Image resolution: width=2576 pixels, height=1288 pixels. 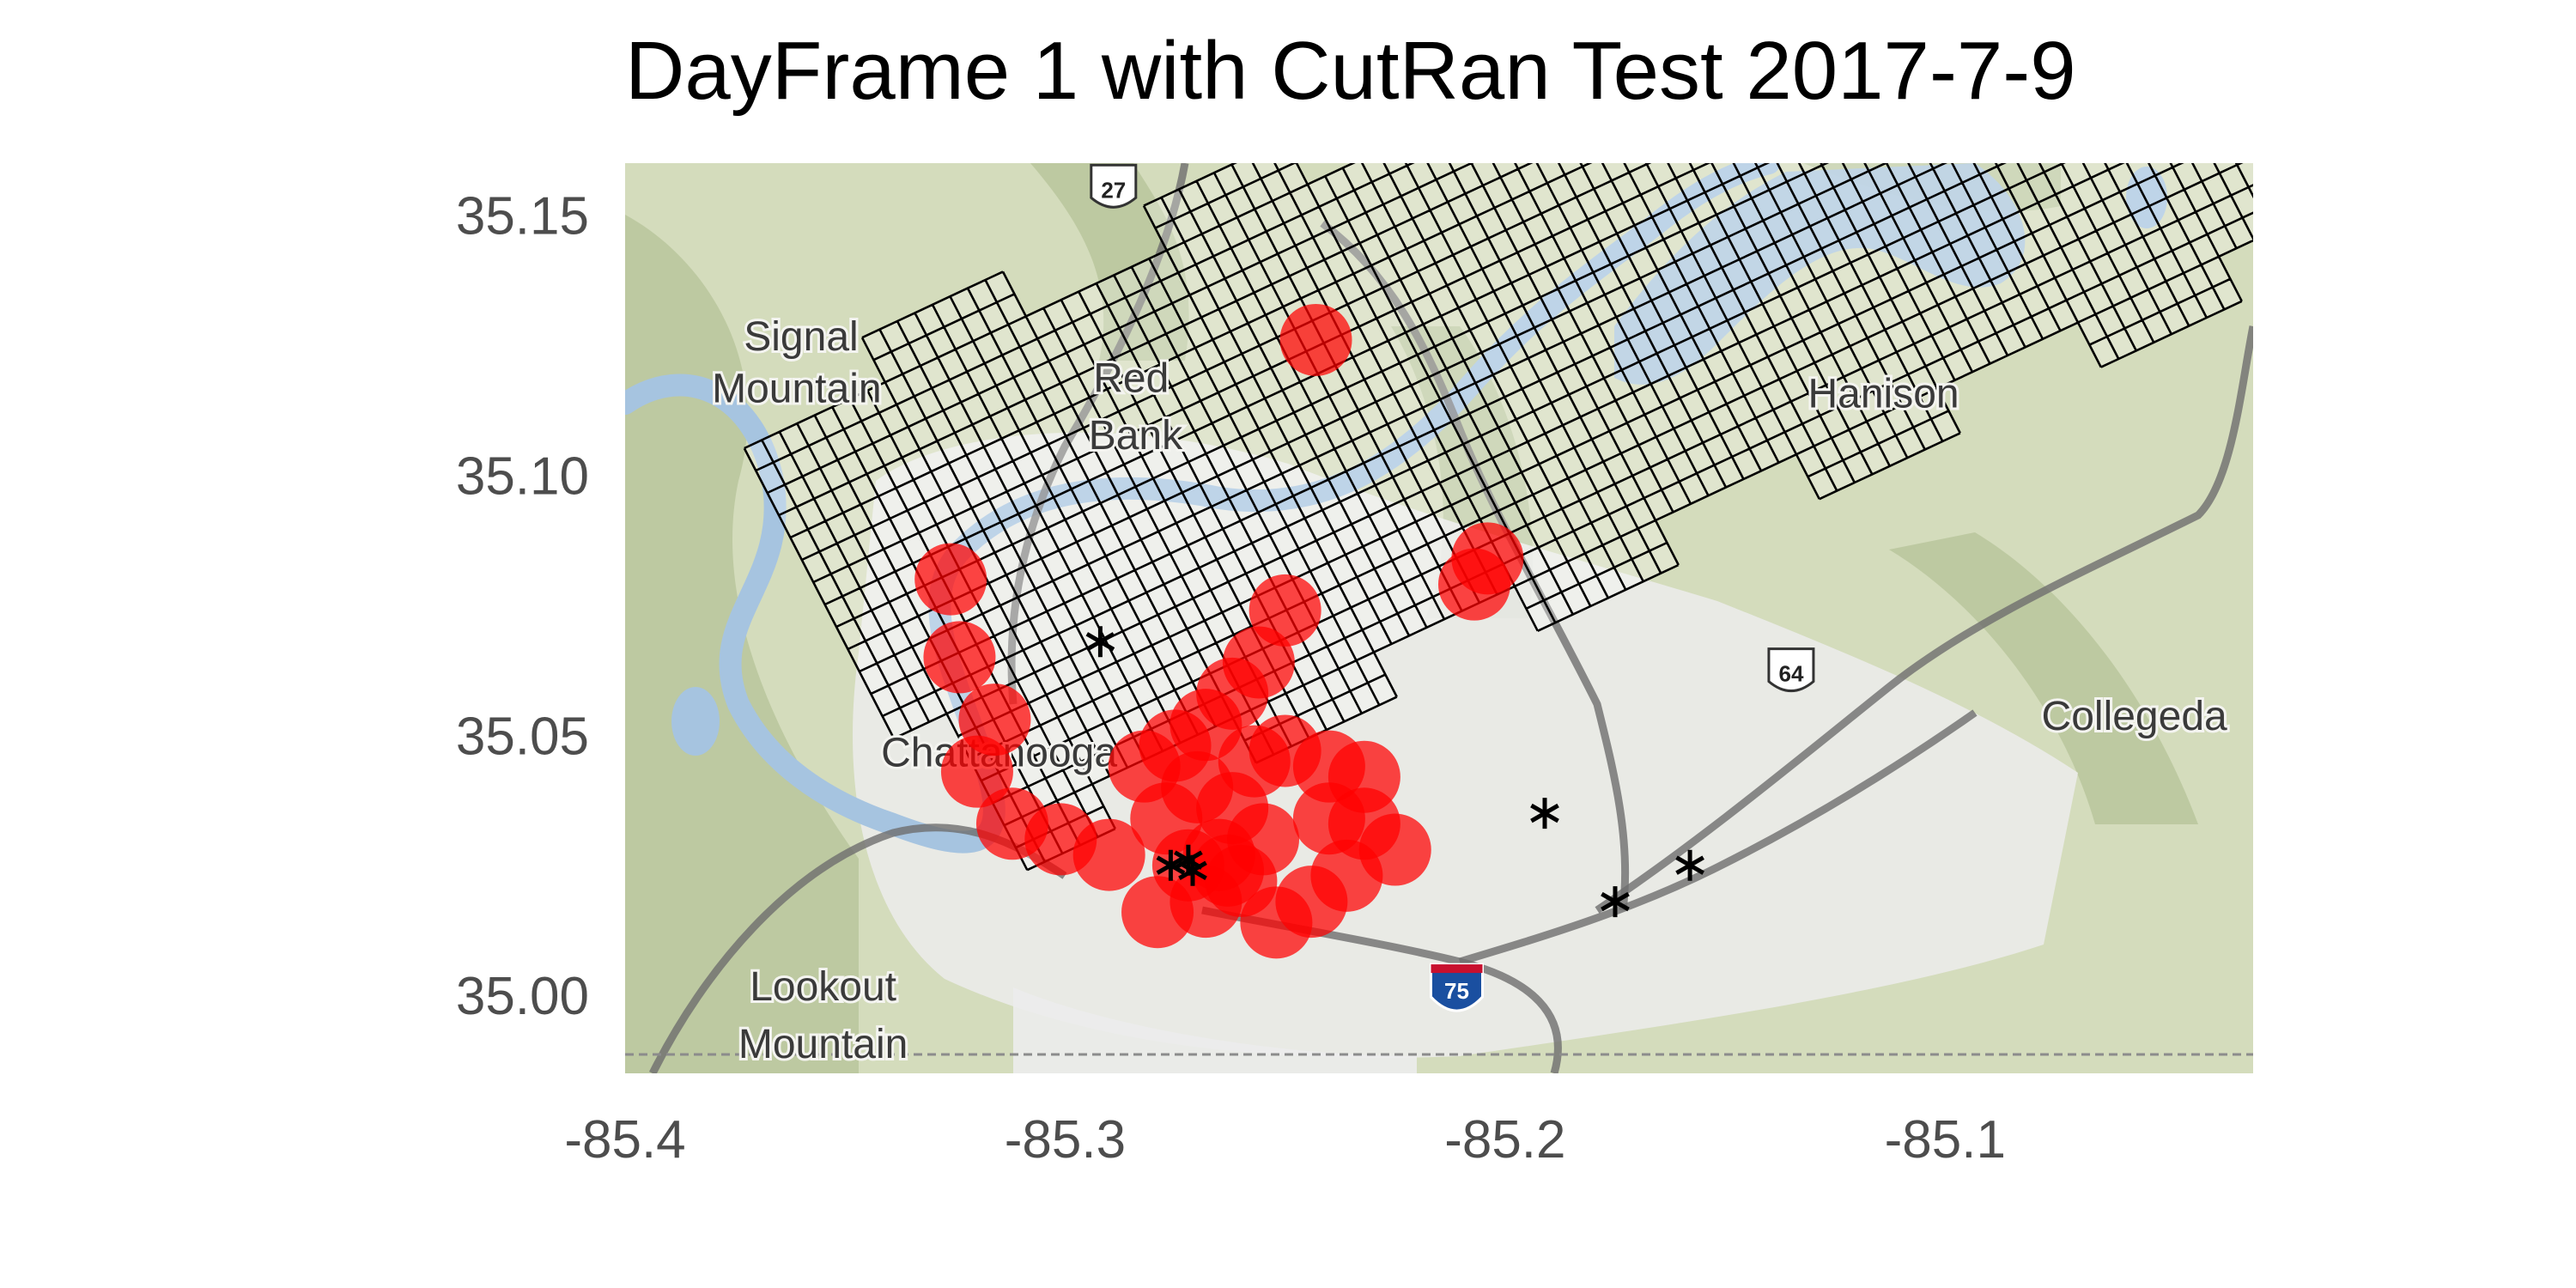 What do you see at coordinates (1456, 991) in the screenshot?
I see `shield-label: 75` at bounding box center [1456, 991].